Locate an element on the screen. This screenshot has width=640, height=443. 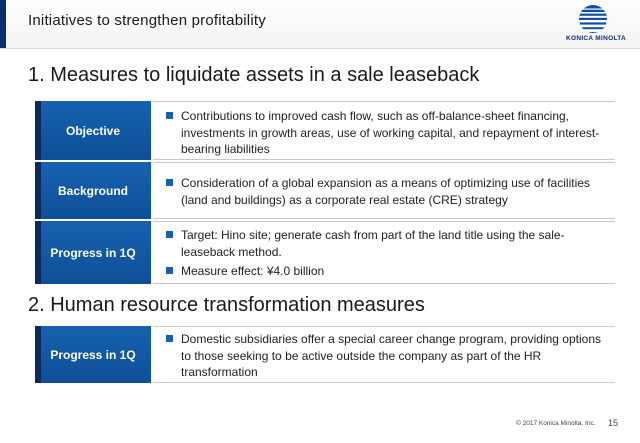
bullet-item: Measure effect: ¥4.0 billion is located at coordinates (380, 271).